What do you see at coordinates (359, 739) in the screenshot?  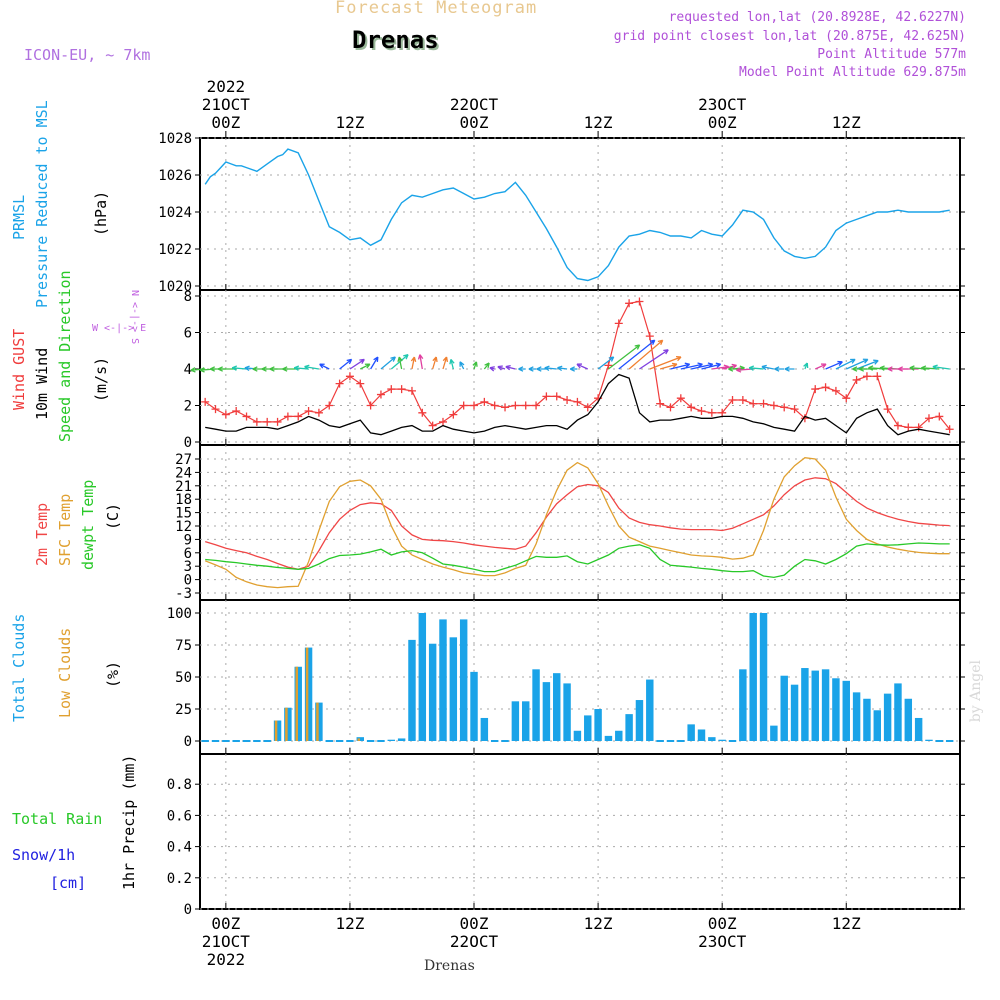 I see `low-cloud-bar` at bounding box center [359, 739].